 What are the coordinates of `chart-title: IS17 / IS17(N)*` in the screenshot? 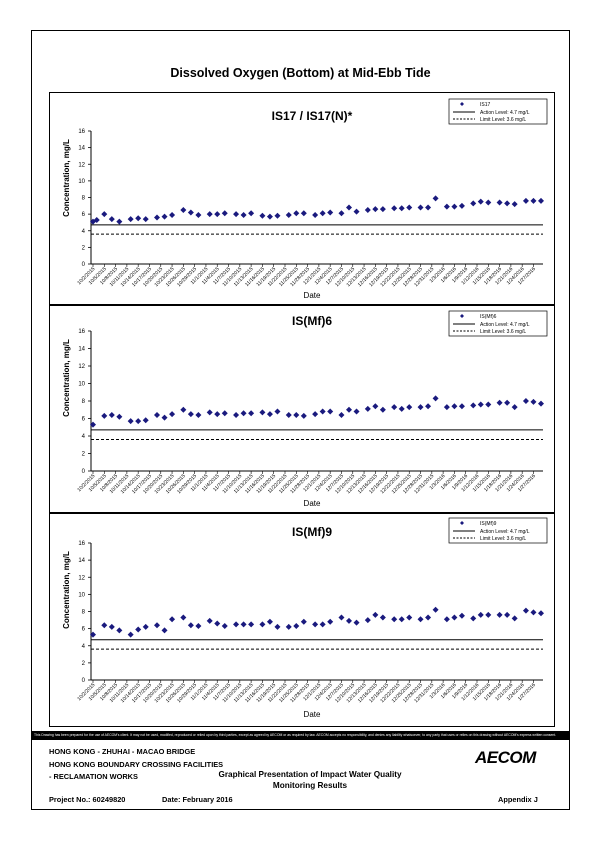 It's located at (312, 116).